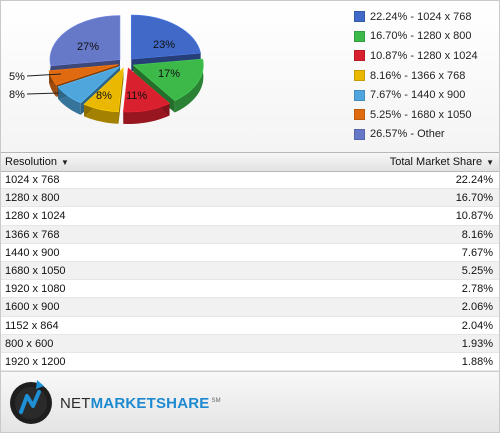 The image size is (500, 433). I want to click on slice-1366x768, so click(103, 95).